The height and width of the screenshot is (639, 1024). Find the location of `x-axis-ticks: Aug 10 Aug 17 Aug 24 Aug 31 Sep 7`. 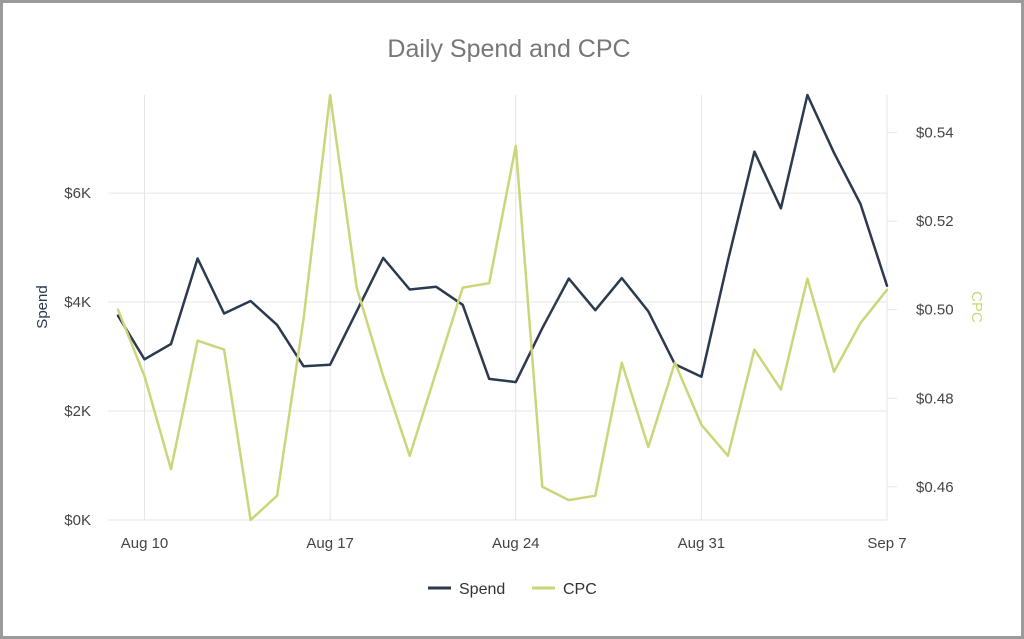

x-axis-ticks: Aug 10 Aug 17 Aug 24 Aug 31 Sep 7 is located at coordinates (514, 543).